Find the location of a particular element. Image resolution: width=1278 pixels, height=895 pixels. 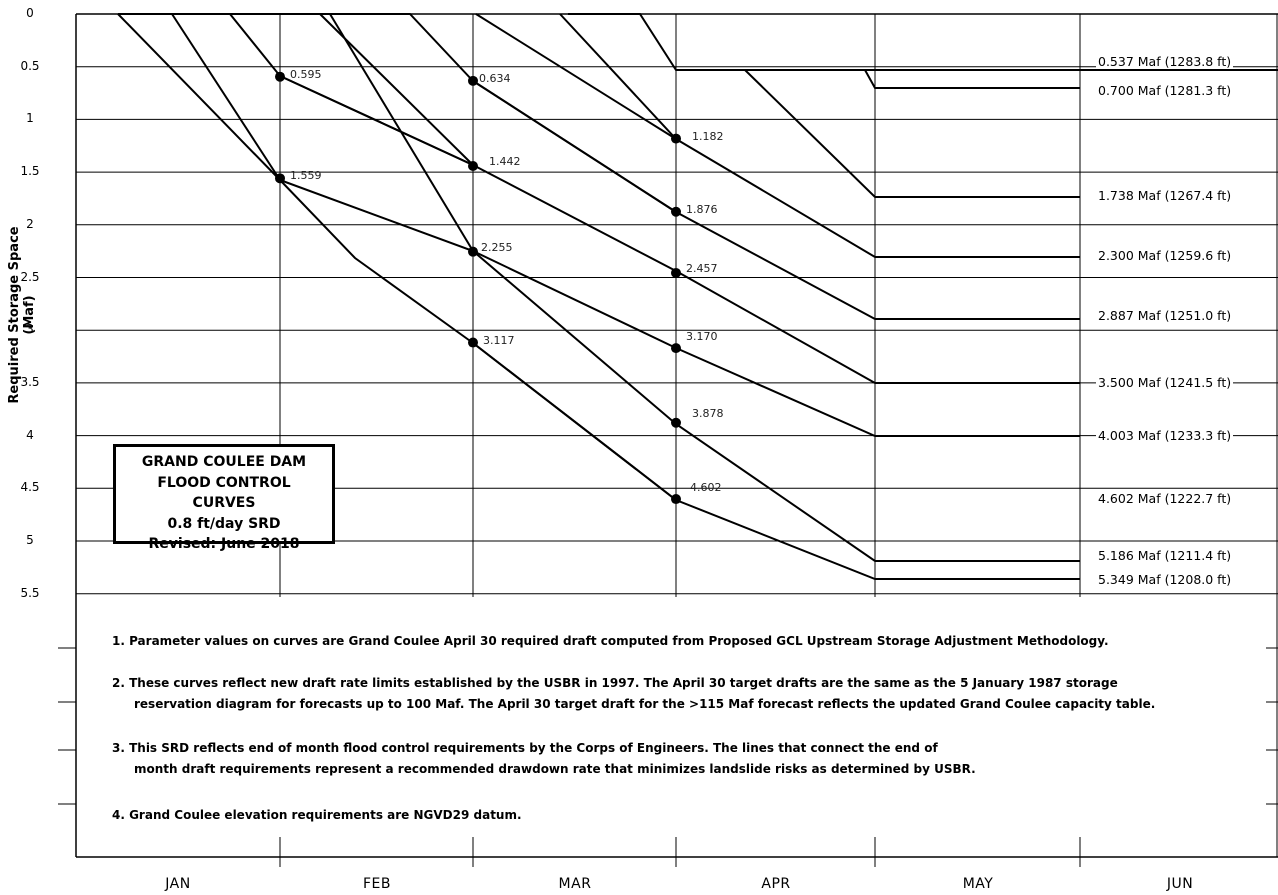

curve-end-label: 0.700 Maf (1281.3 ft) is located at coordinates (1165, 90).